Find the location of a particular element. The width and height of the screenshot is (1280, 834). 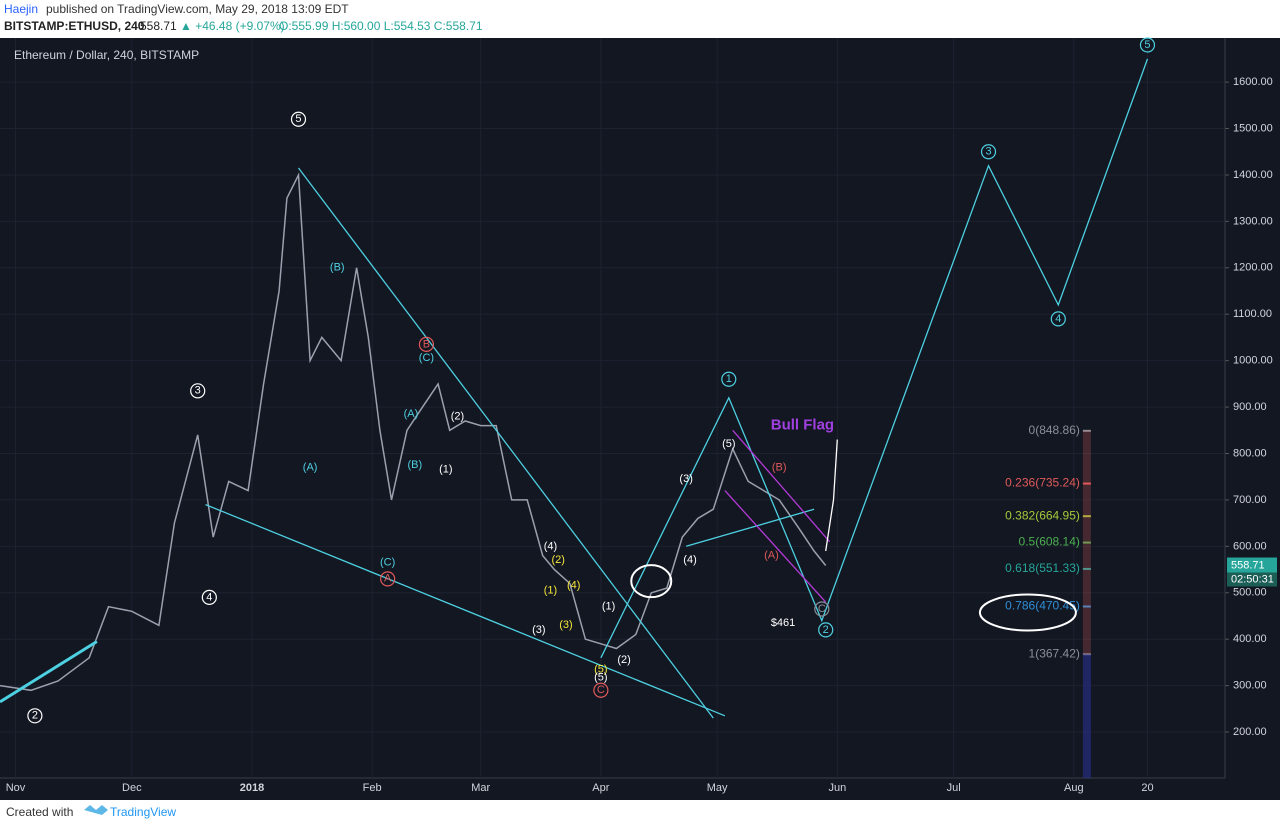

wave-label: 3 is located at coordinates (198, 391).